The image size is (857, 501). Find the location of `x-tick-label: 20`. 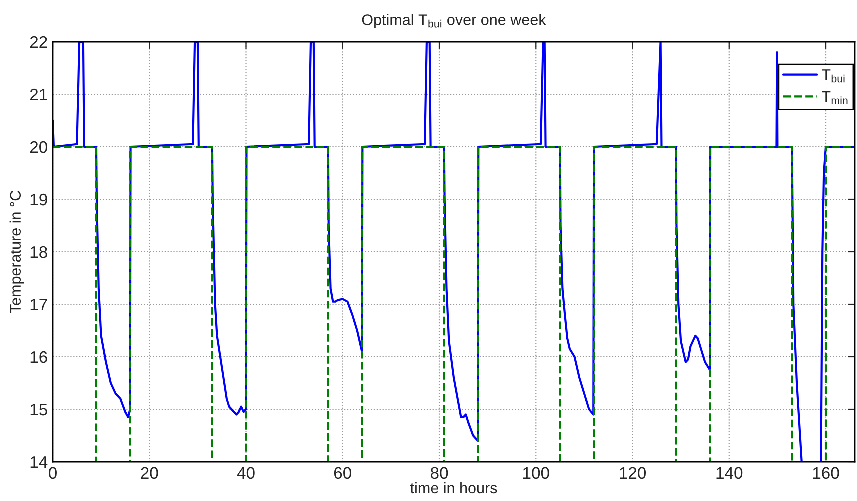

x-tick-label: 20 is located at coordinates (149, 473).